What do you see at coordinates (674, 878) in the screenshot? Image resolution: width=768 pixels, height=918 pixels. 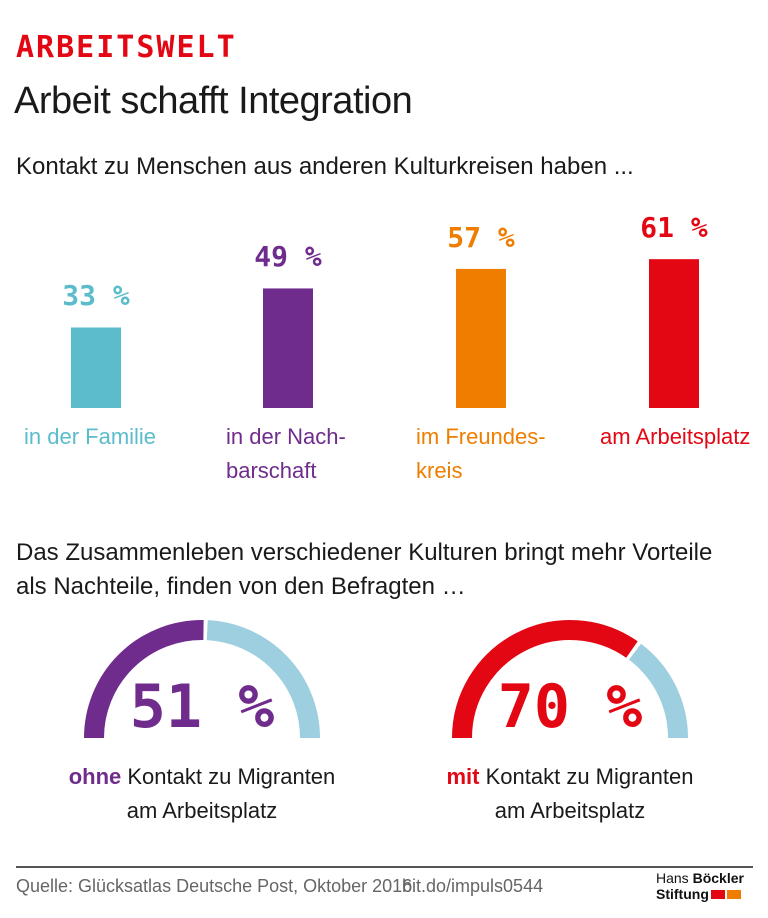 I see `logo-text-hans: Hans` at bounding box center [674, 878].